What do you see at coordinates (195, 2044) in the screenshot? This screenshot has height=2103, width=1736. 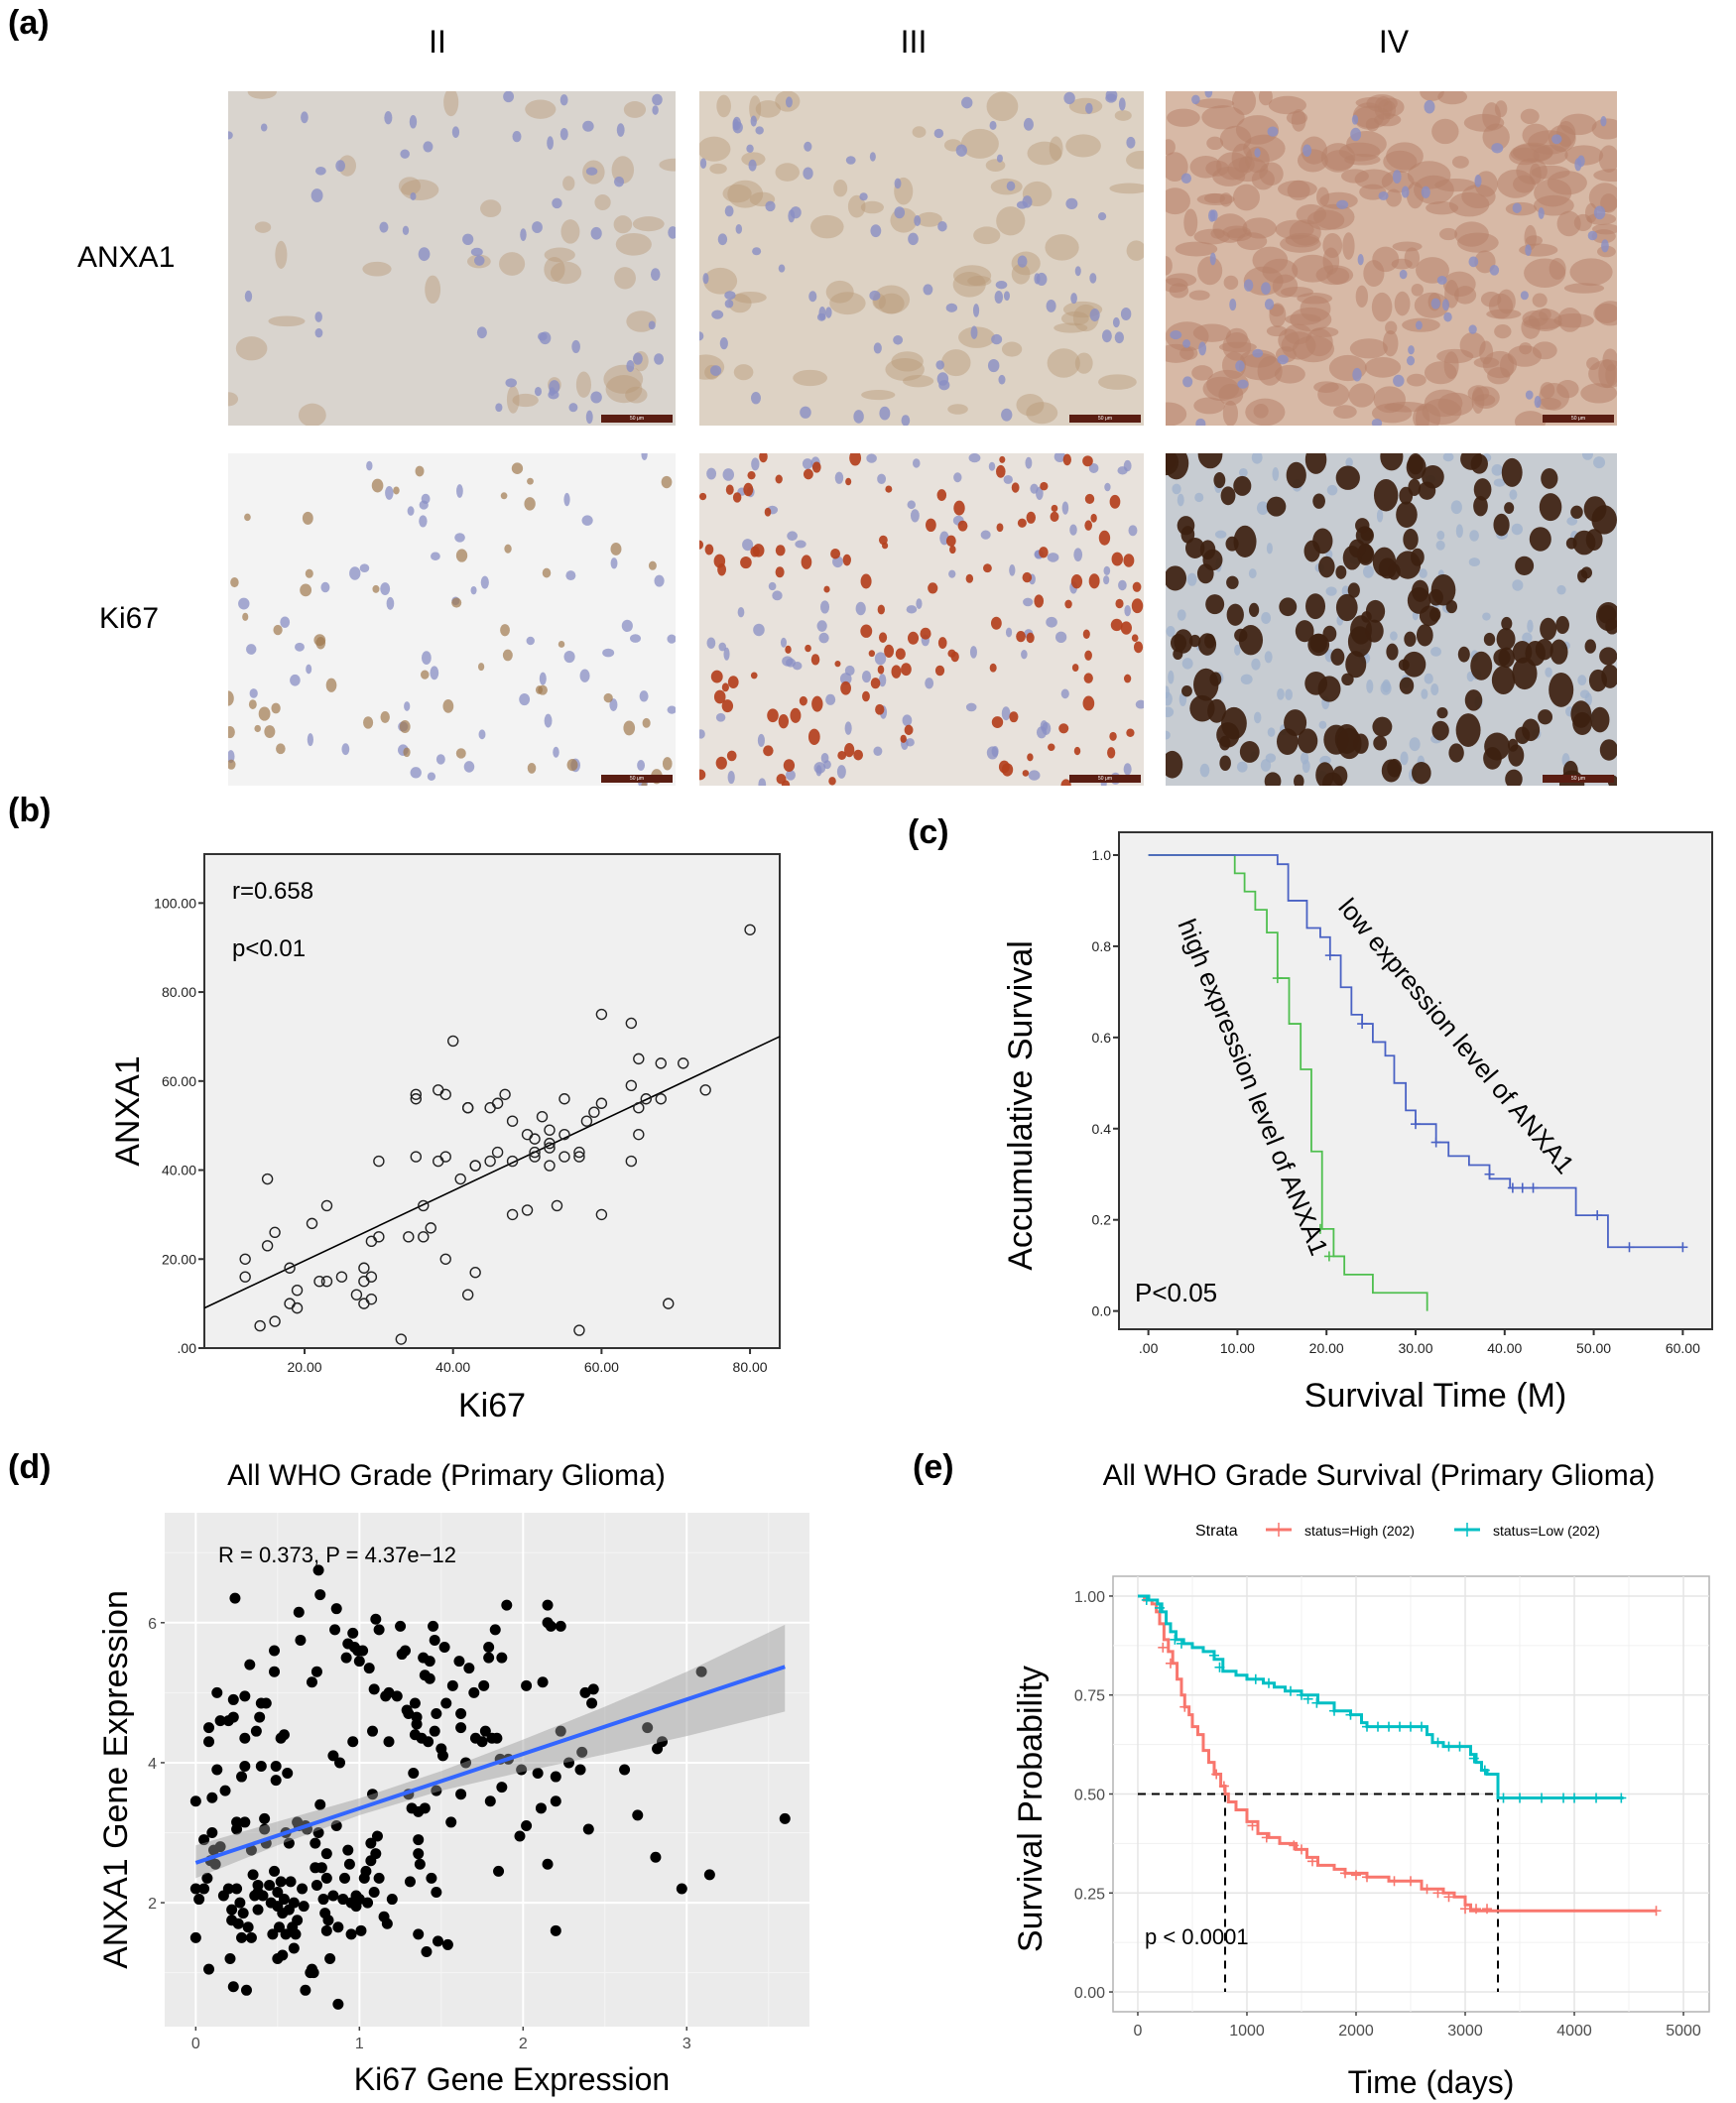 I see `x-tick-label: 0` at bounding box center [195, 2044].